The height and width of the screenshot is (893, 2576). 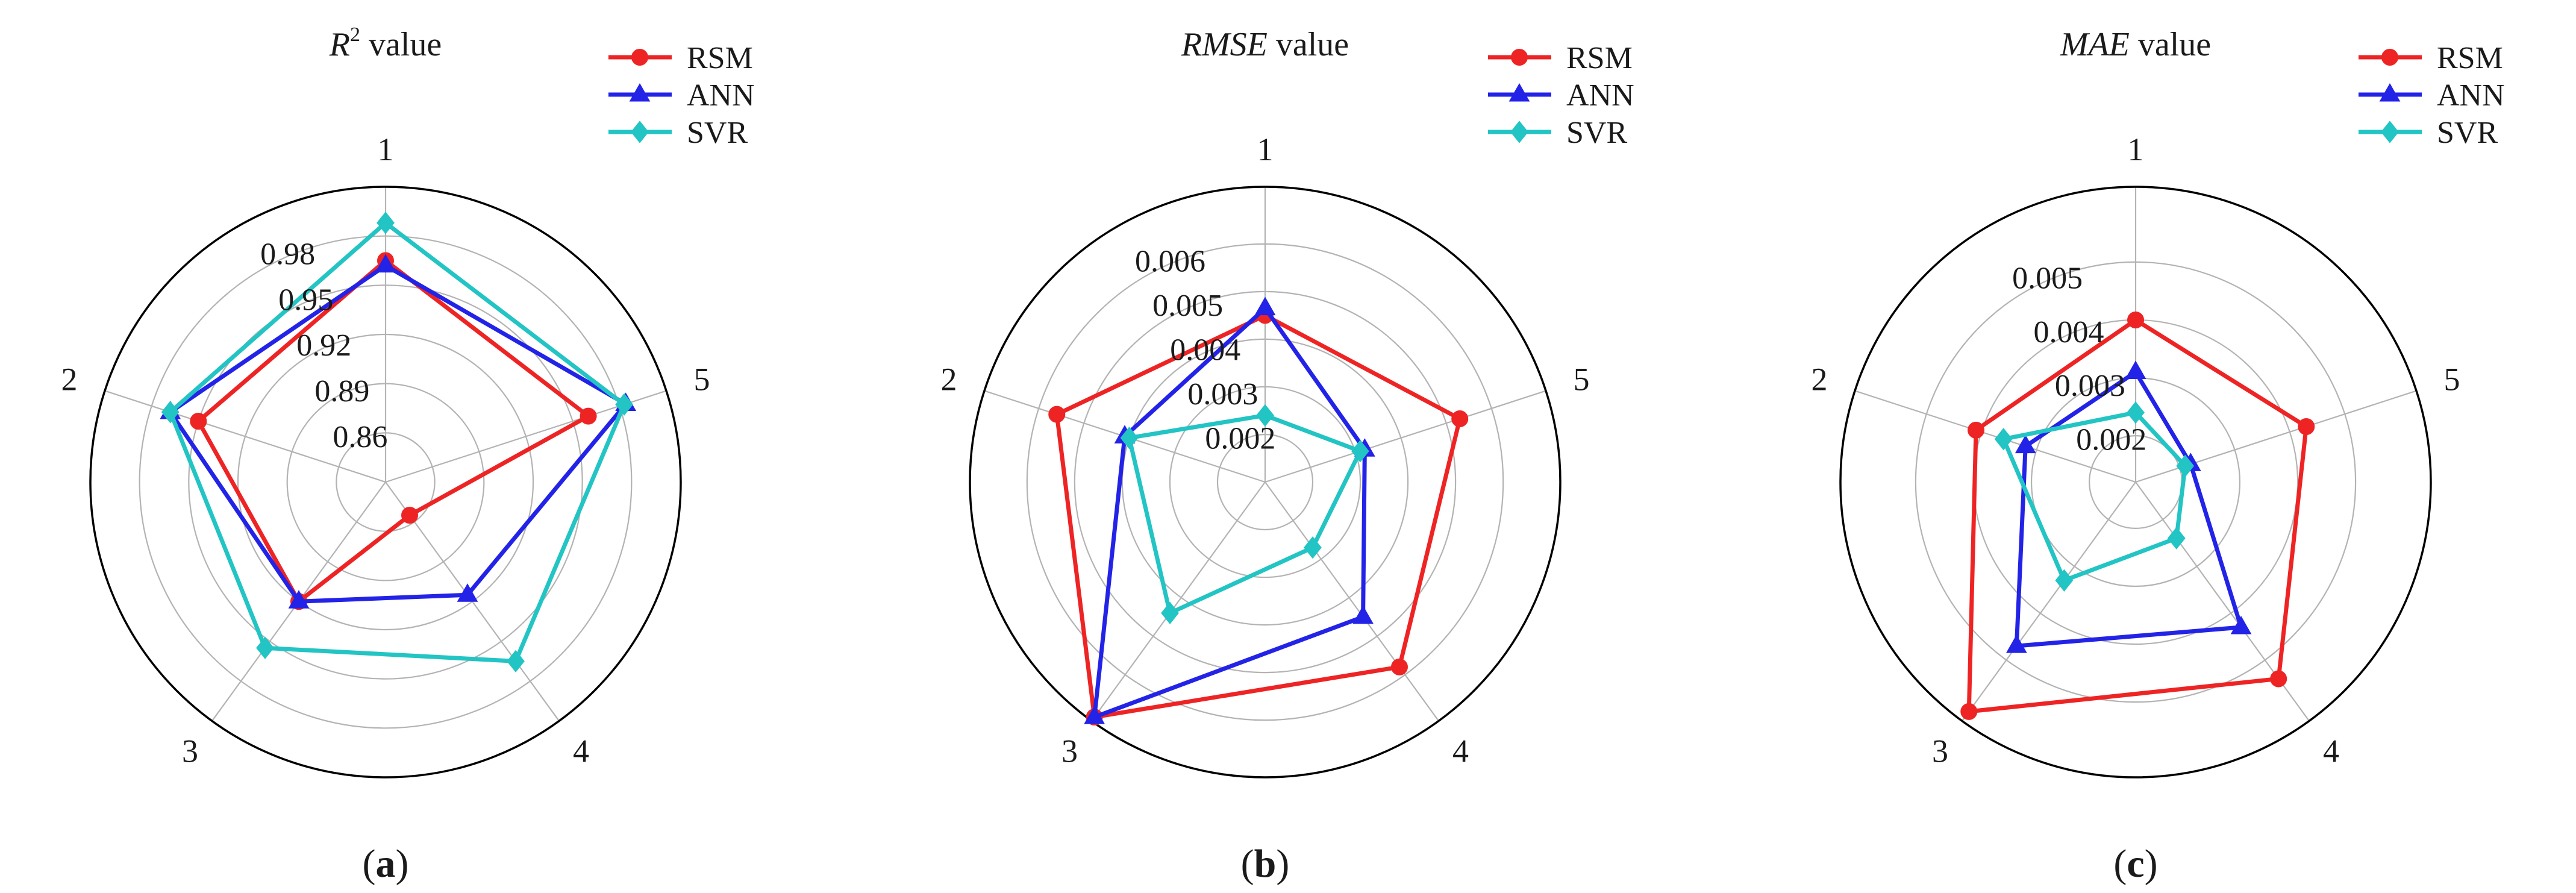 I want to click on panel-label: (b), so click(x=1266, y=864).